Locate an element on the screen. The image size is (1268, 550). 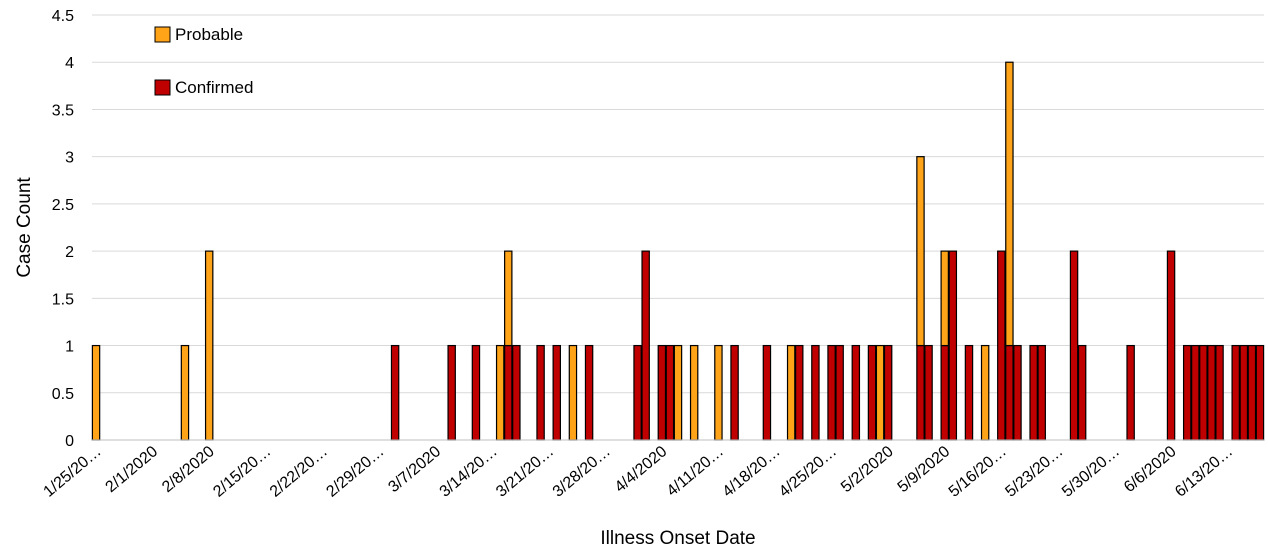
legend-item-confirmed: Confirmed is located at coordinates (203, 87).